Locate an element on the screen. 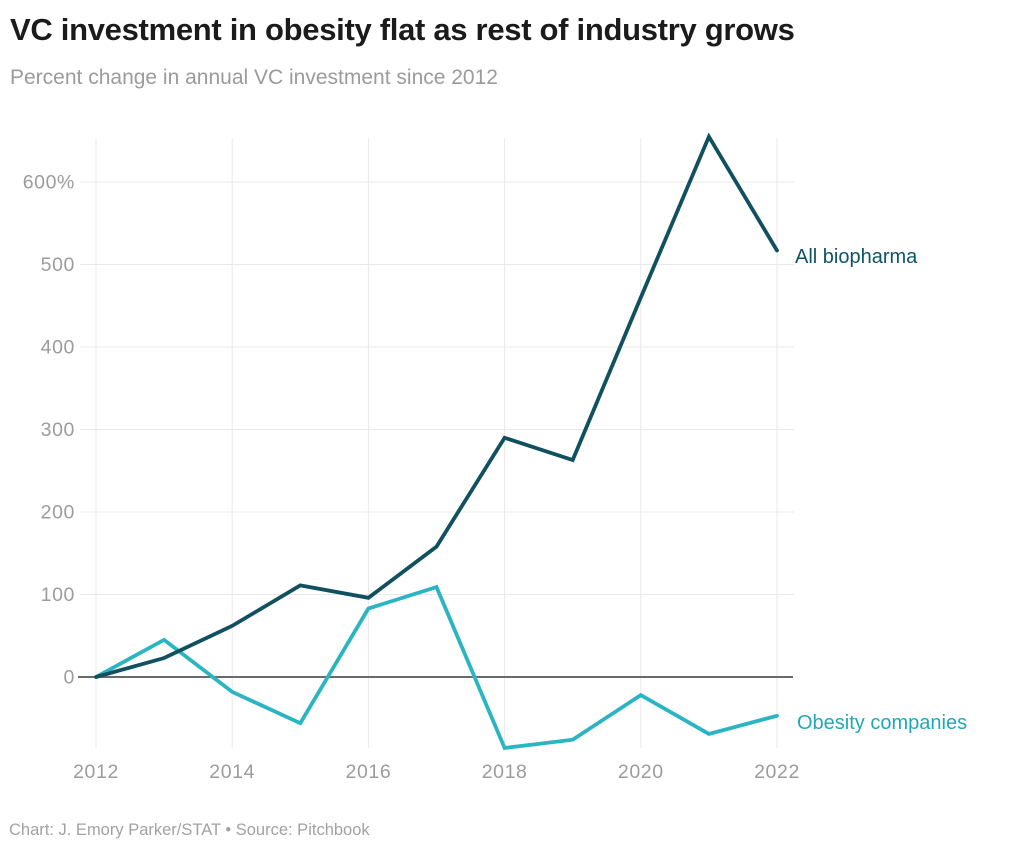 The width and height of the screenshot is (1024, 856). series-label-obesity-companies: Obesity companies is located at coordinates (882, 723).